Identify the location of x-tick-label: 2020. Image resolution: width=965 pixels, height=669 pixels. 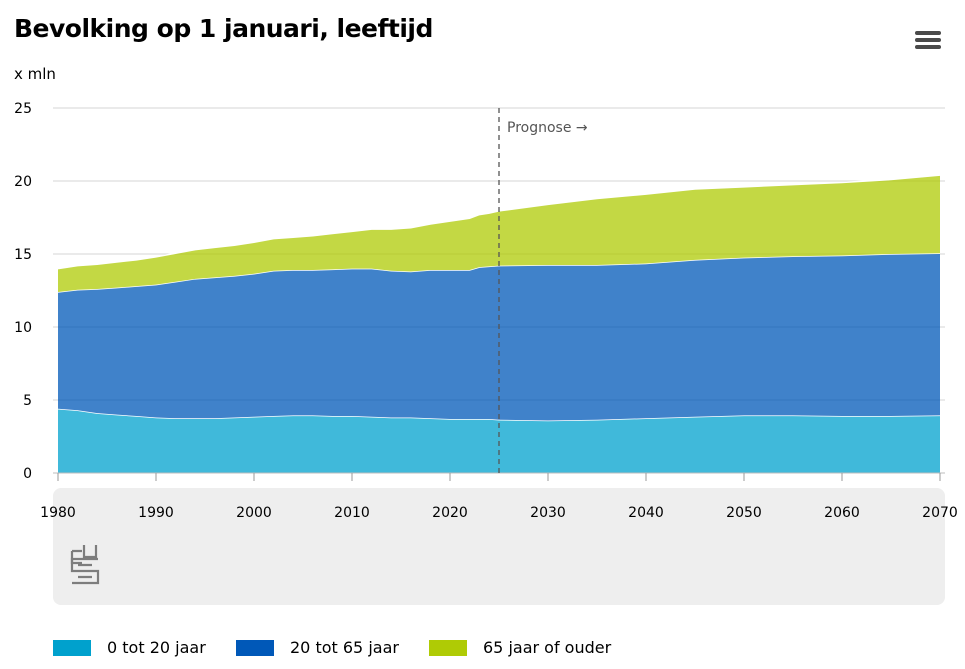
(450, 513).